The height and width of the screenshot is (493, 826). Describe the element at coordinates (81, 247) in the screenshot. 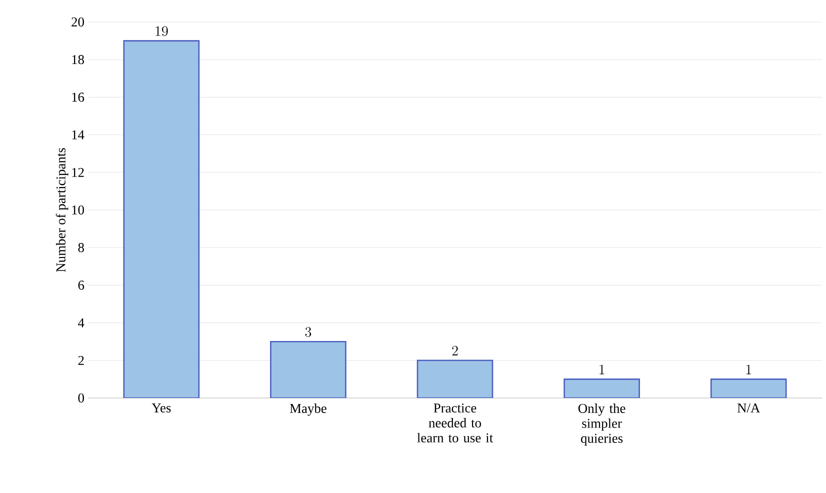

I see `y-tick-label: 8` at that location.